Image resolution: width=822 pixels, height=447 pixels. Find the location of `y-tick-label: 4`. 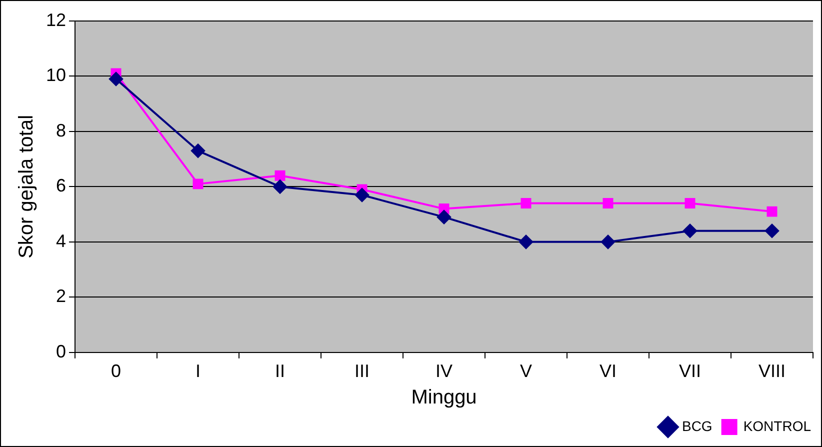

y-tick-label: 4 is located at coordinates (61, 240).